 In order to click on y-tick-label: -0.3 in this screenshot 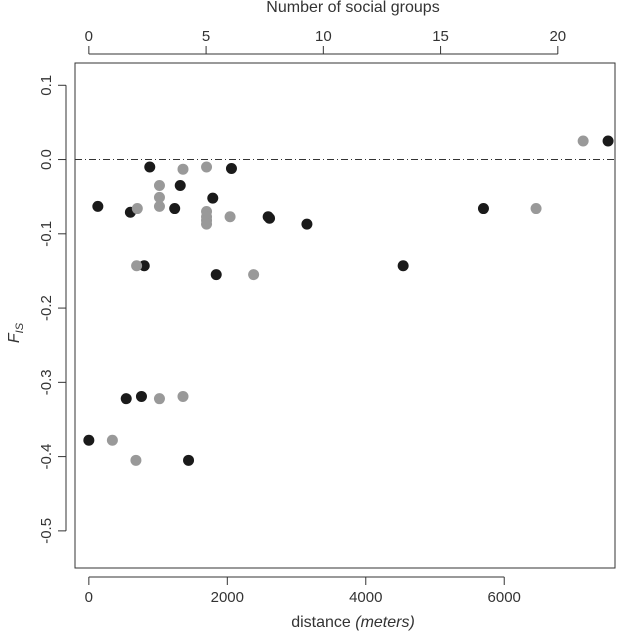, I will do `click(46, 382)`.